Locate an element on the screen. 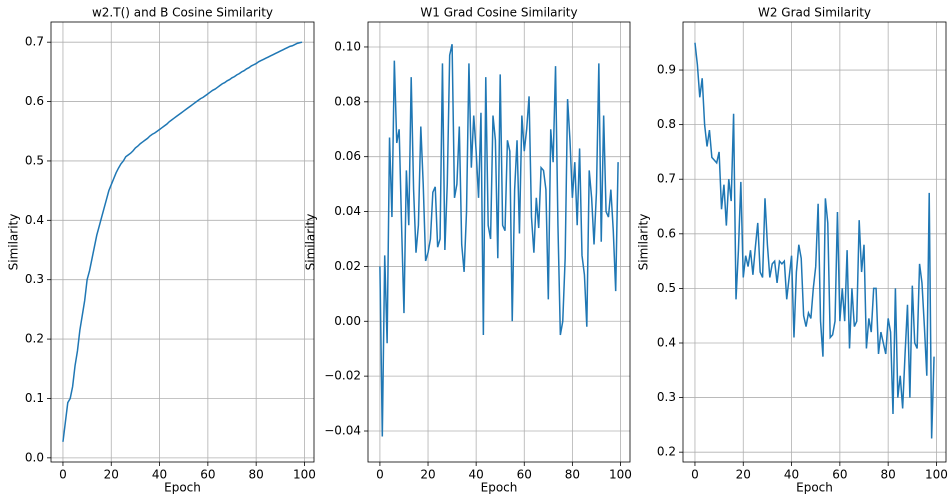  y-tick-label: 0.02 is located at coordinates (347, 266).